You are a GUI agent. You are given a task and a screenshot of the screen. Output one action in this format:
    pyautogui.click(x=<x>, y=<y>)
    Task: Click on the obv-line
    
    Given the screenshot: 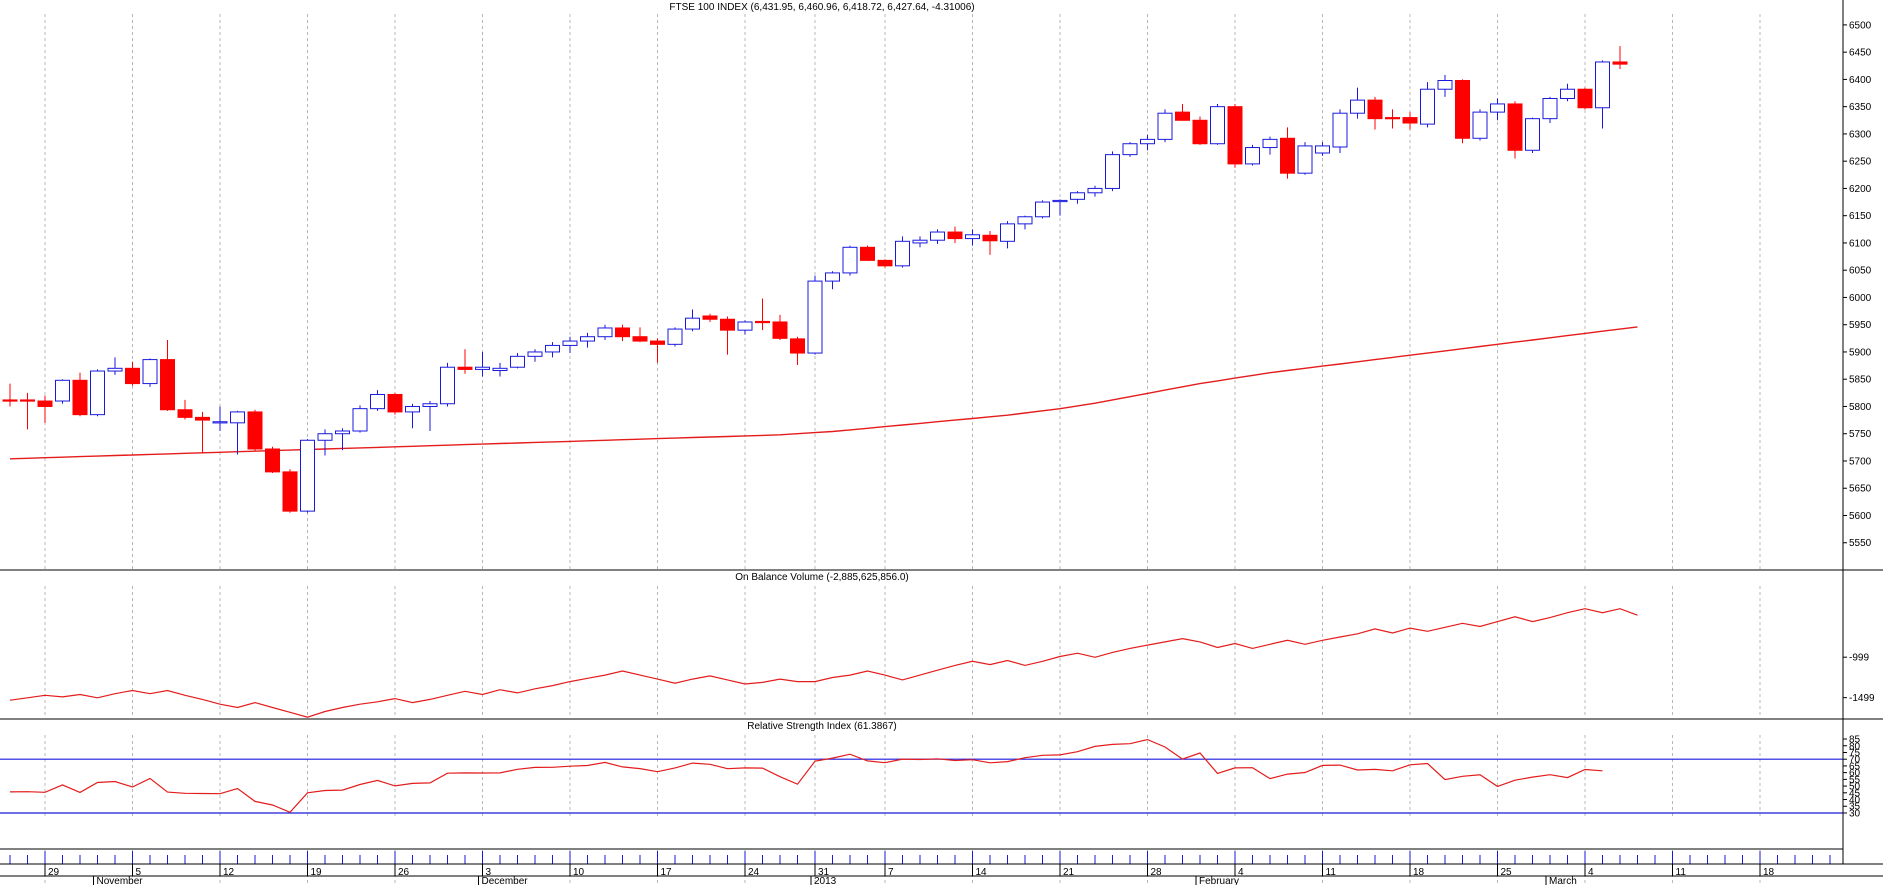 What is the action you would take?
    pyautogui.click(x=823, y=663)
    